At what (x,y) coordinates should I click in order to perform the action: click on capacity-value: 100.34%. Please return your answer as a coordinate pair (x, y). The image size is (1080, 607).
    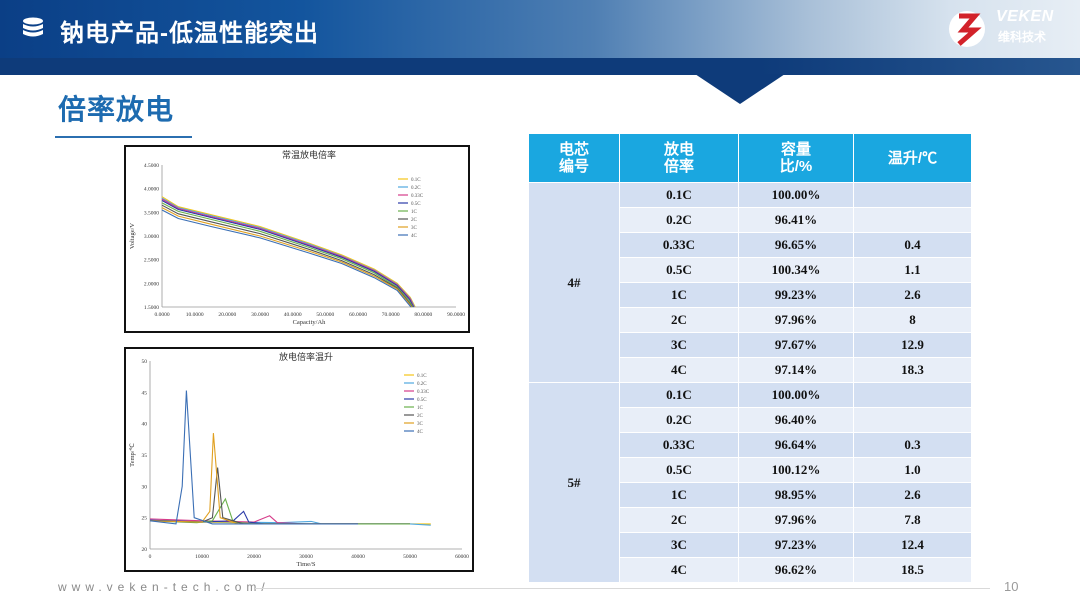
    Looking at the image, I should click on (796, 270).